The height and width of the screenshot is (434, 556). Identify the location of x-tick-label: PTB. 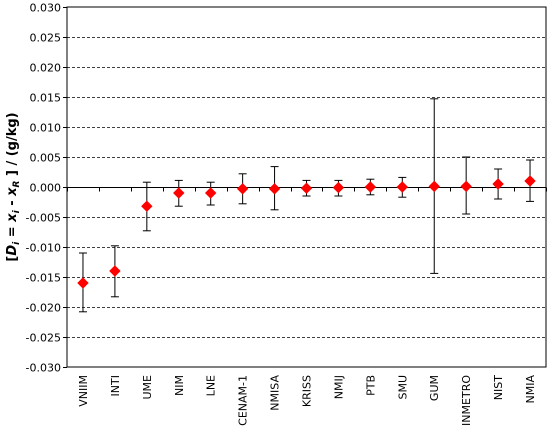
(370, 385).